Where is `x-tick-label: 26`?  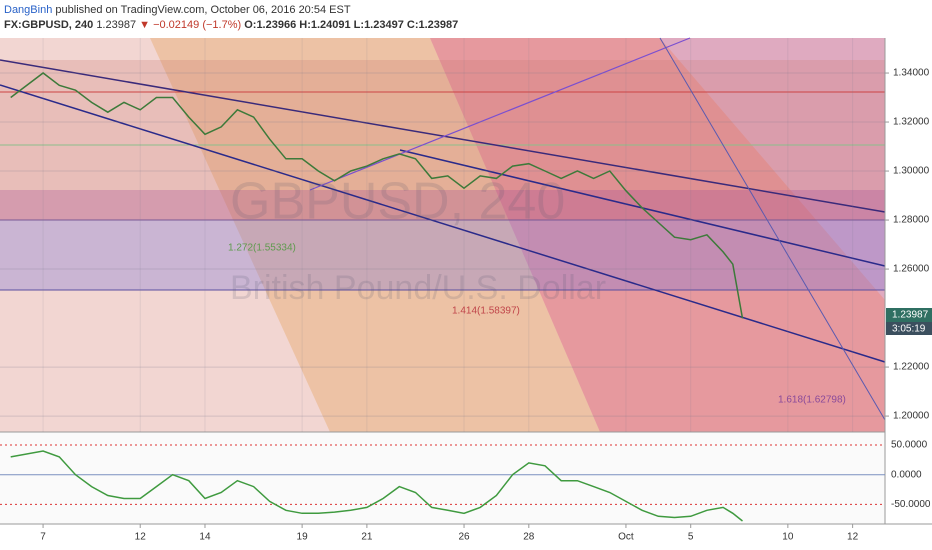
x-tick-label: 26 is located at coordinates (464, 537).